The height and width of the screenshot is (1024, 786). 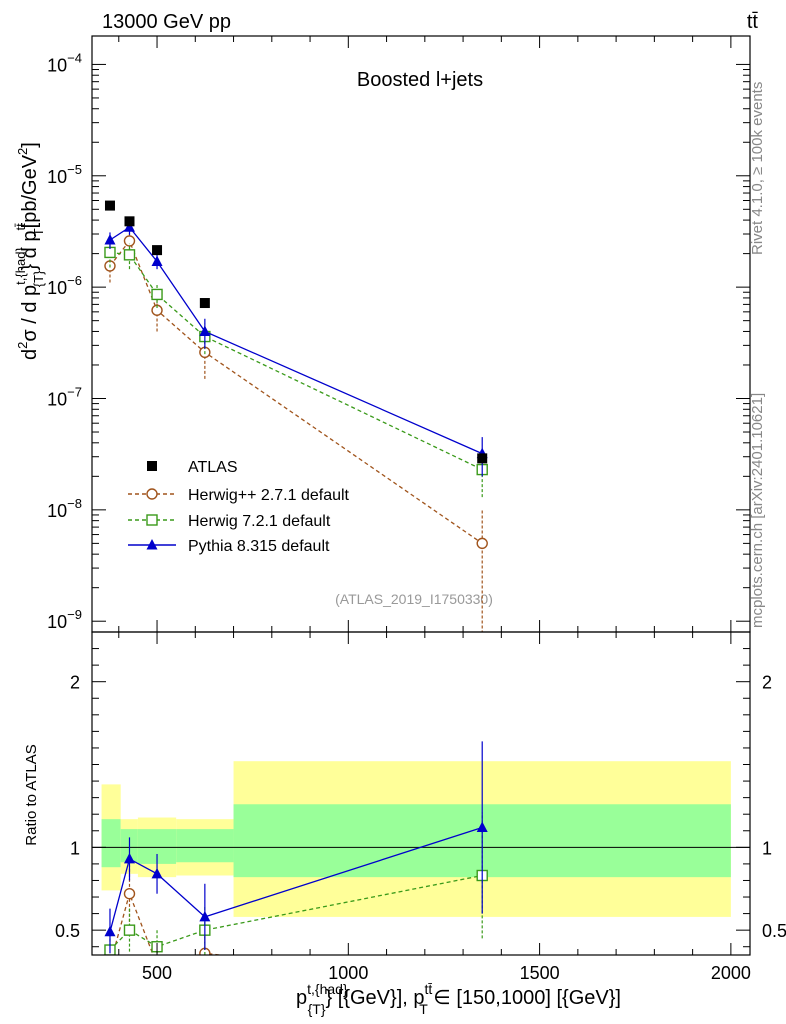 What do you see at coordinates (757, 168) in the screenshot?
I see `rivet-label: Rivet 4.1.0, ≥ 100k events` at bounding box center [757, 168].